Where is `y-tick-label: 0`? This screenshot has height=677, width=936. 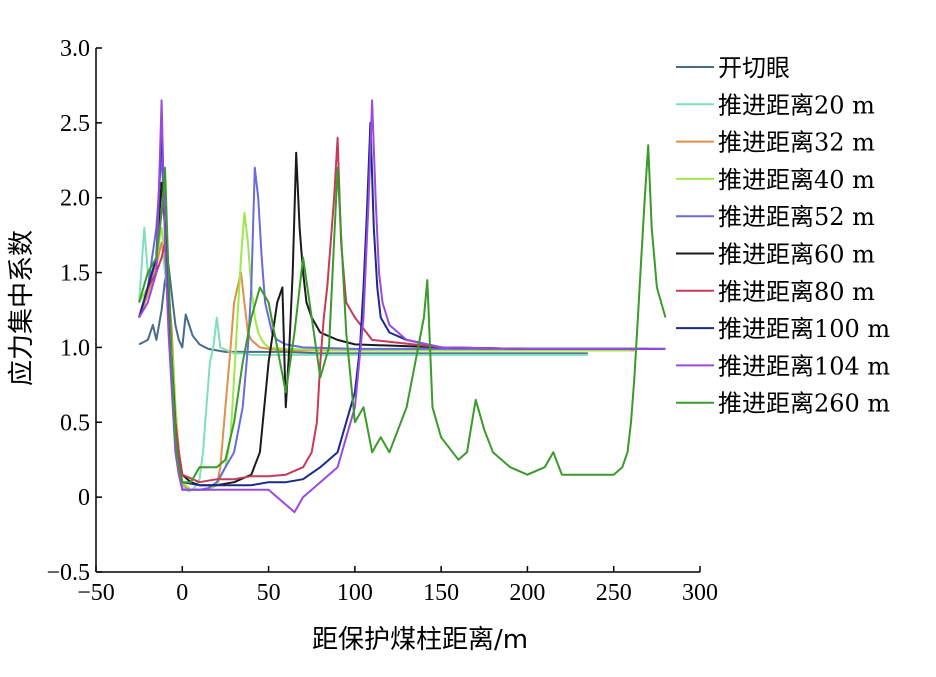 y-tick-label: 0 is located at coordinates (84, 498).